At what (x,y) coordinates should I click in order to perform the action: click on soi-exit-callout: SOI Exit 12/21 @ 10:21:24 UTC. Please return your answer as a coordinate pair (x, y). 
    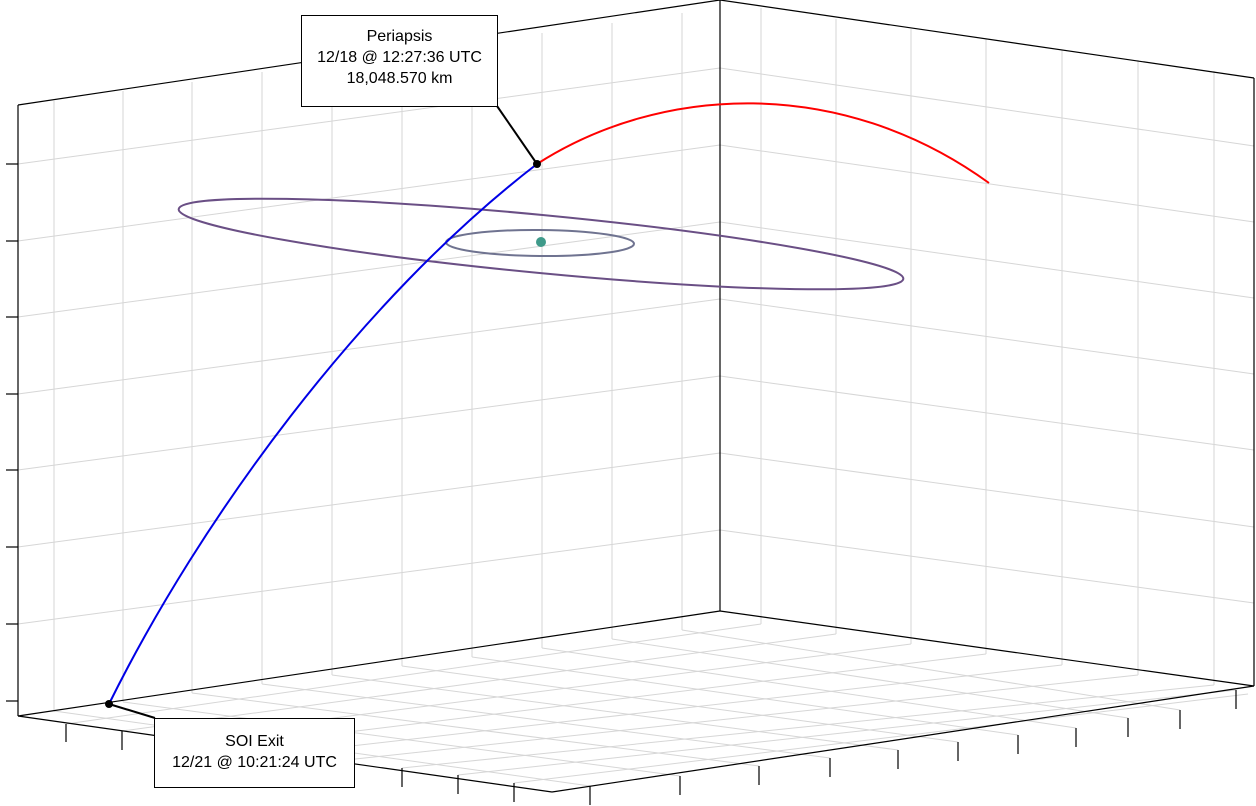
    Looking at the image, I should click on (254, 753).